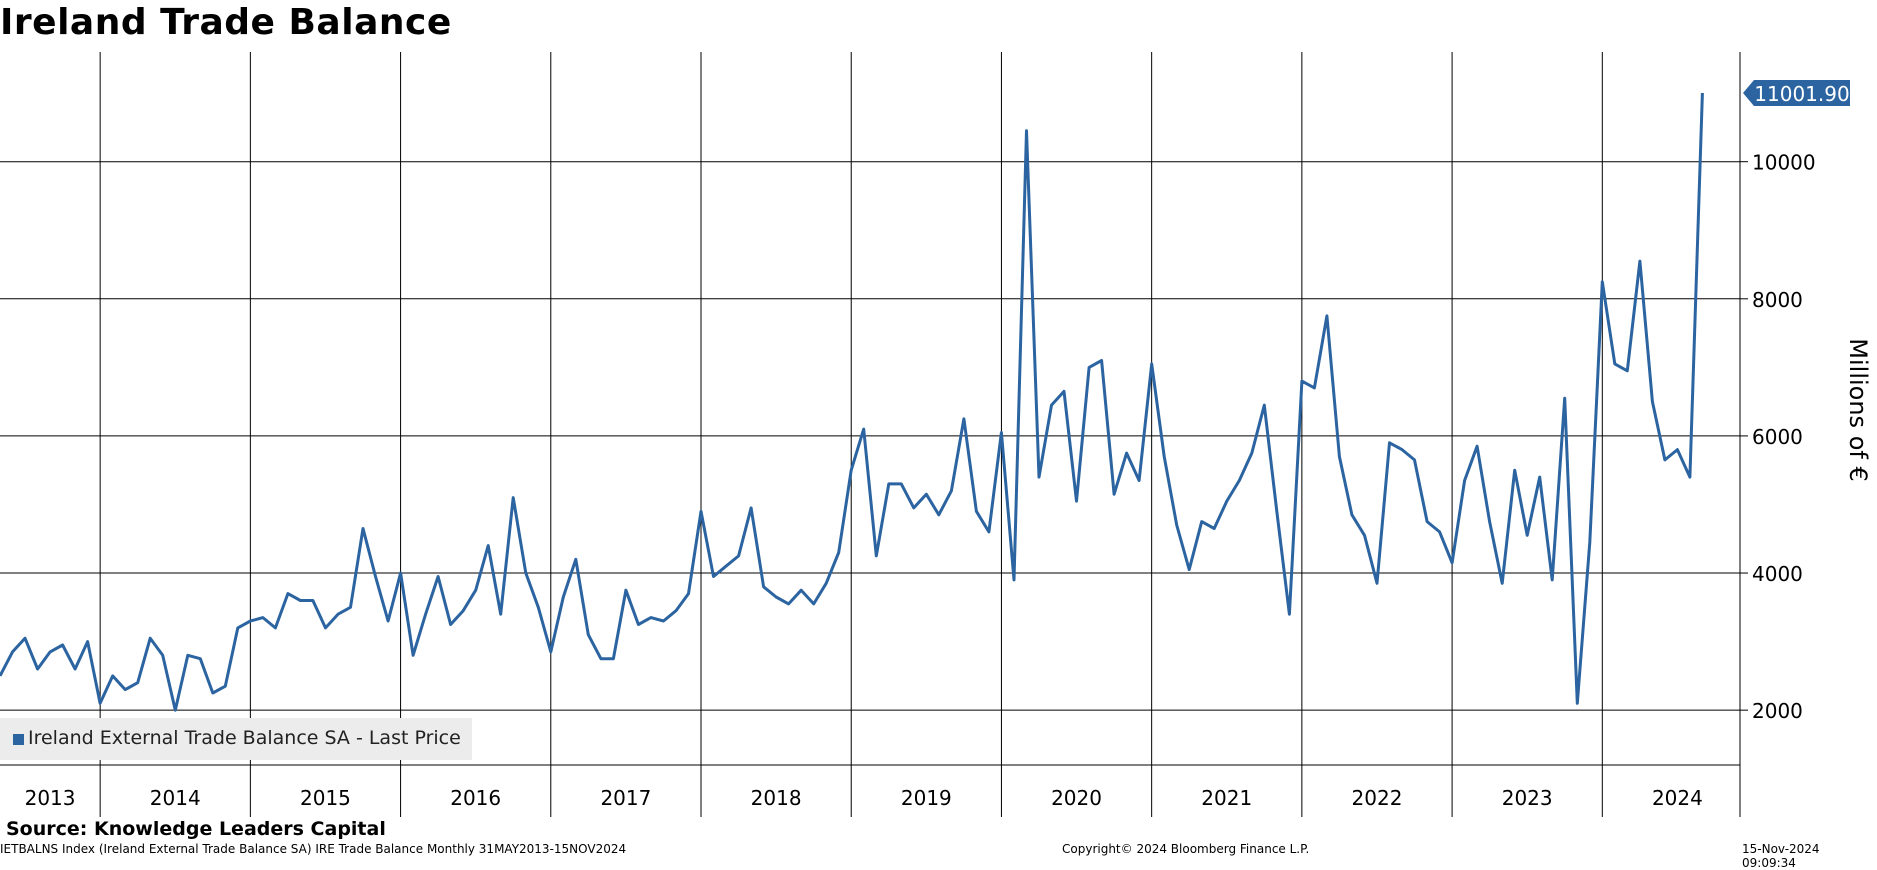 Image resolution: width=1877 pixels, height=870 pixels. Describe the element at coordinates (1777, 574) in the screenshot. I see `y-tick-label: 4000` at that location.